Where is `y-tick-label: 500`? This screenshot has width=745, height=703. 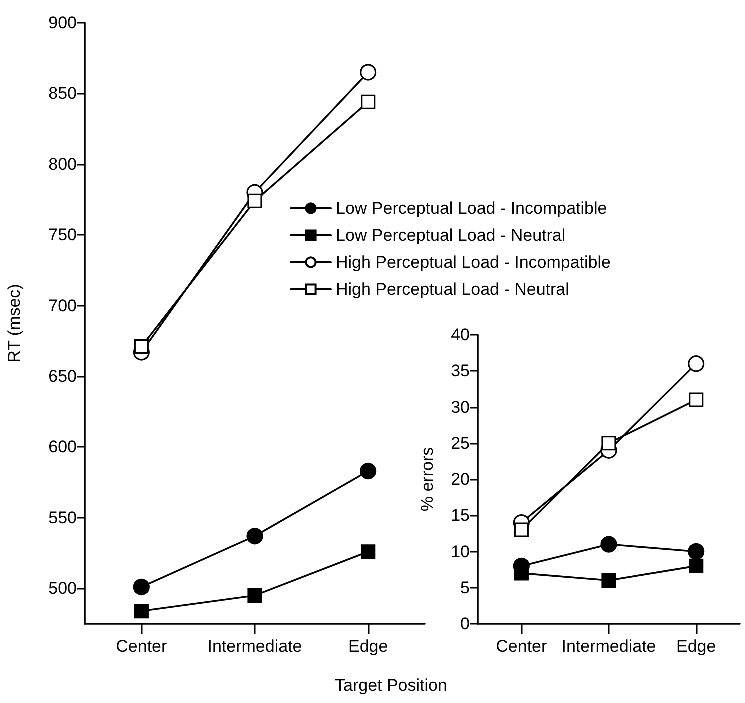
y-tick-label: 500 is located at coordinates (62, 588).